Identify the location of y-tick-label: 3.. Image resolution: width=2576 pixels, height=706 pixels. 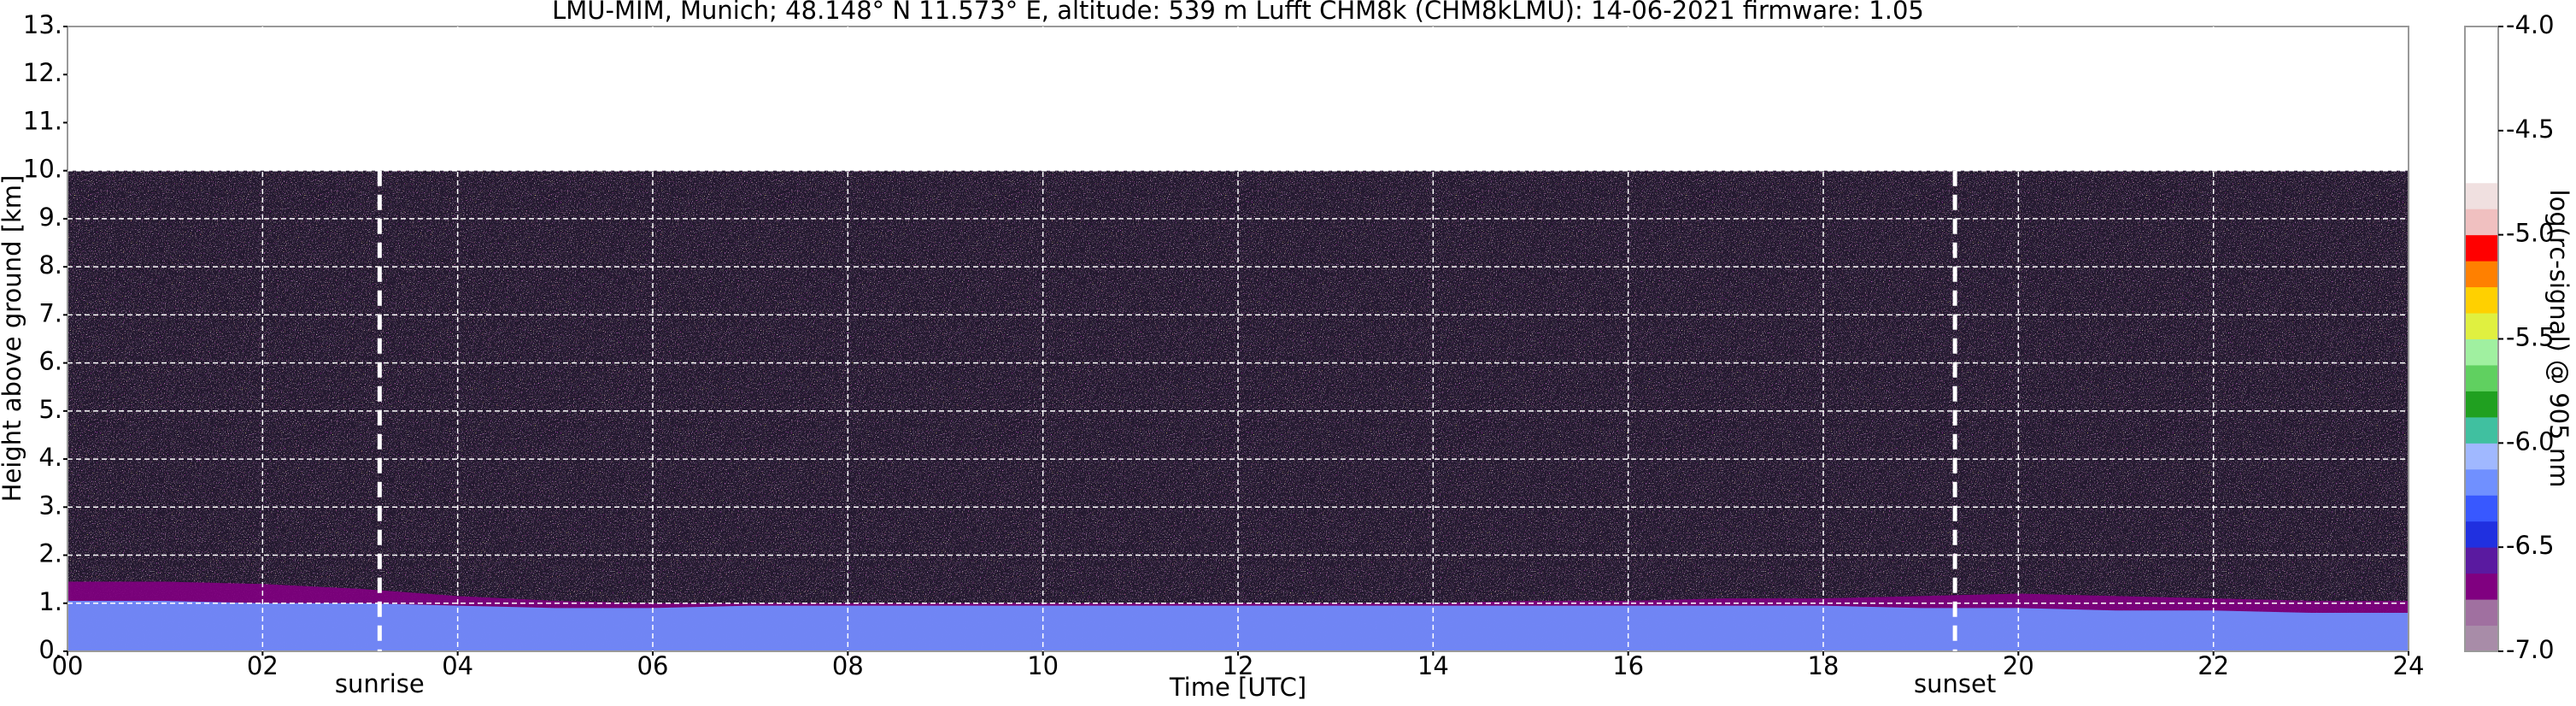
(50, 505).